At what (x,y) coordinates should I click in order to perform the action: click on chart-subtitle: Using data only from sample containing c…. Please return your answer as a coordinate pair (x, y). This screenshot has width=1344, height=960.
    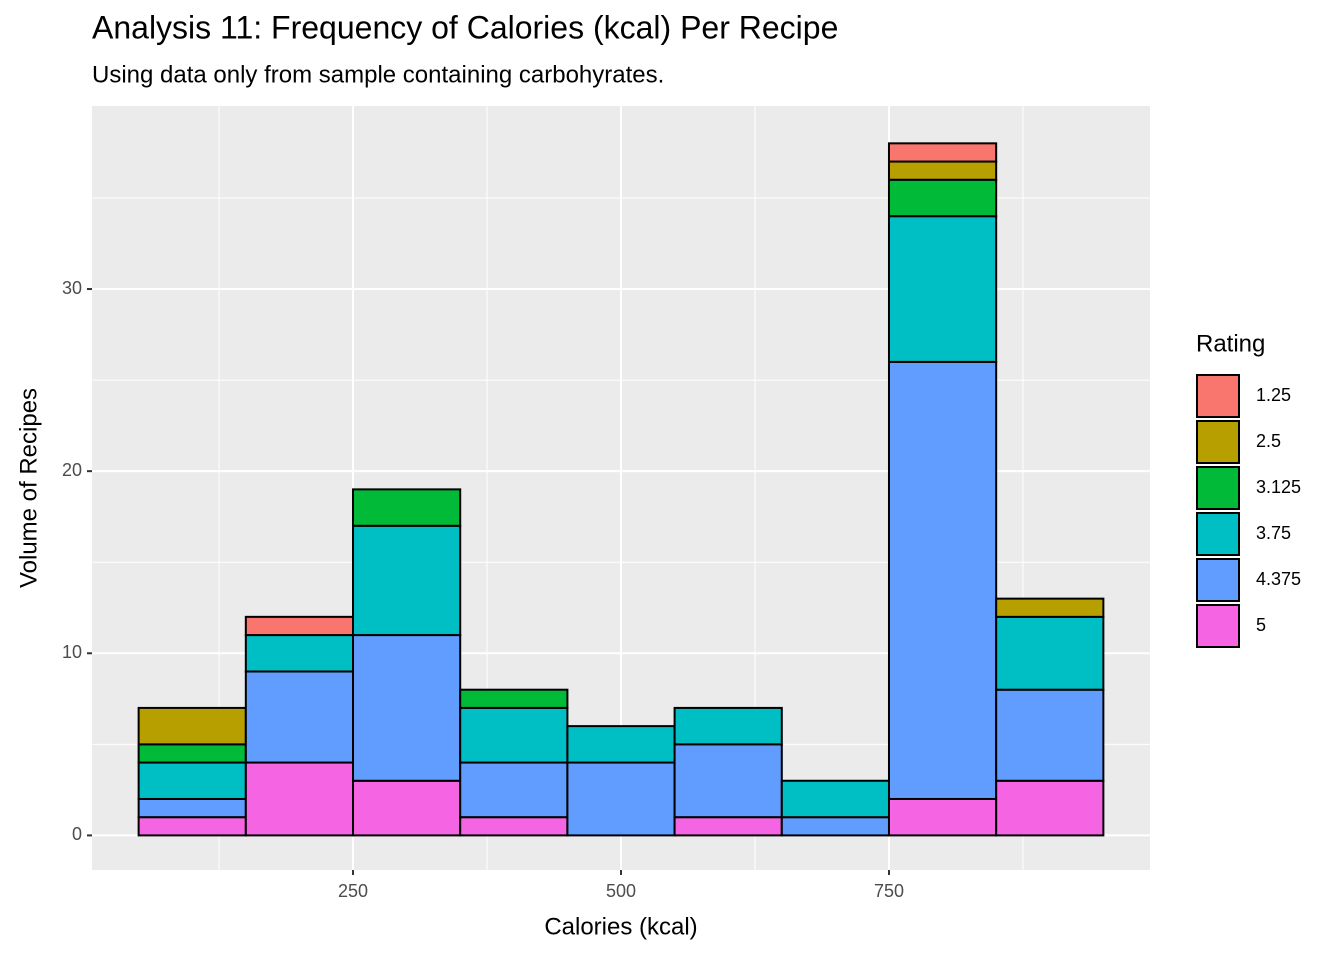
    Looking at the image, I should click on (378, 74).